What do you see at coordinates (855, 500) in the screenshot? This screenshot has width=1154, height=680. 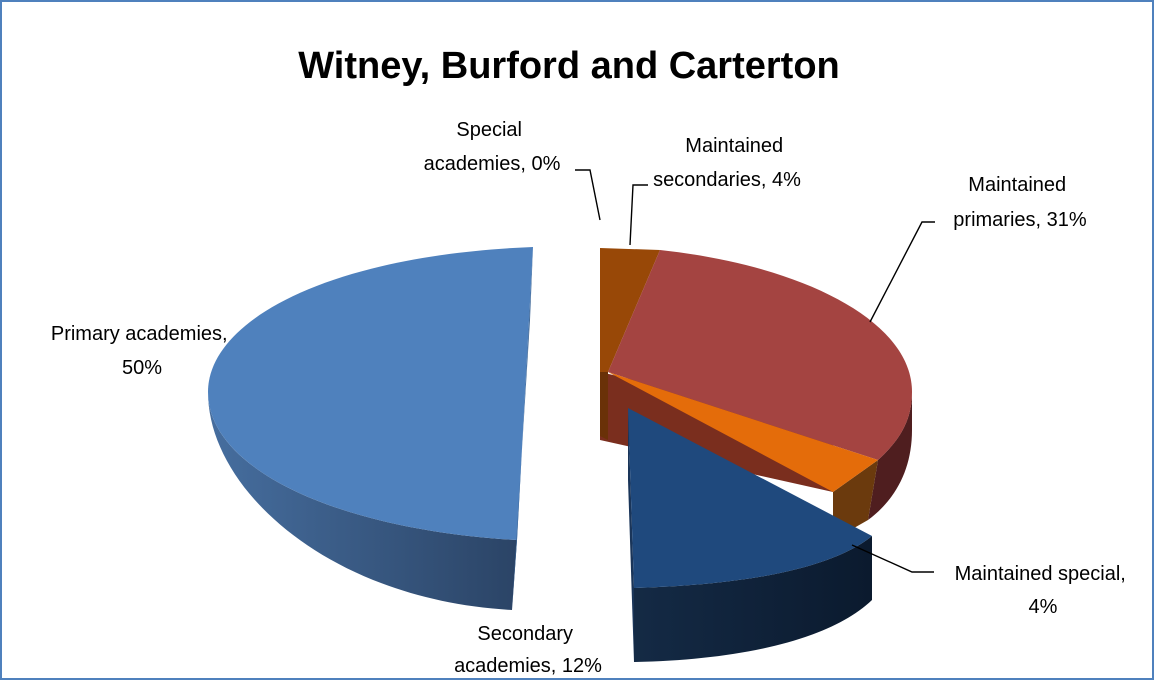 I see `slice-maintained-special-side` at bounding box center [855, 500].